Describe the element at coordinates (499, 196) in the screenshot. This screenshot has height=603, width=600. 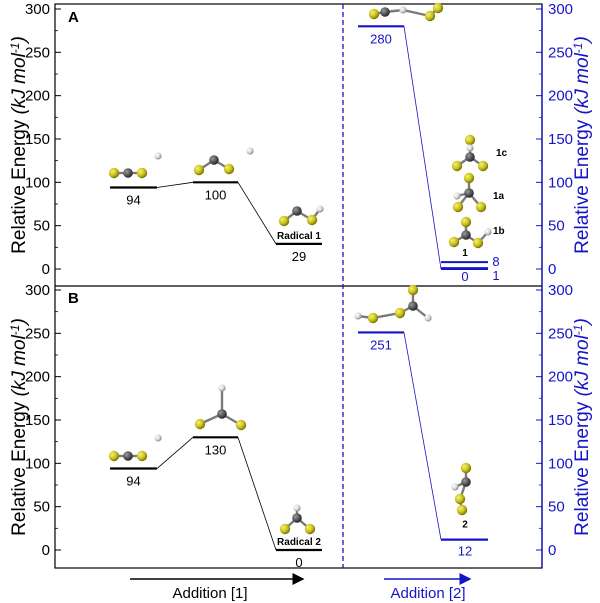
I see `isomer-label: 1a` at that location.